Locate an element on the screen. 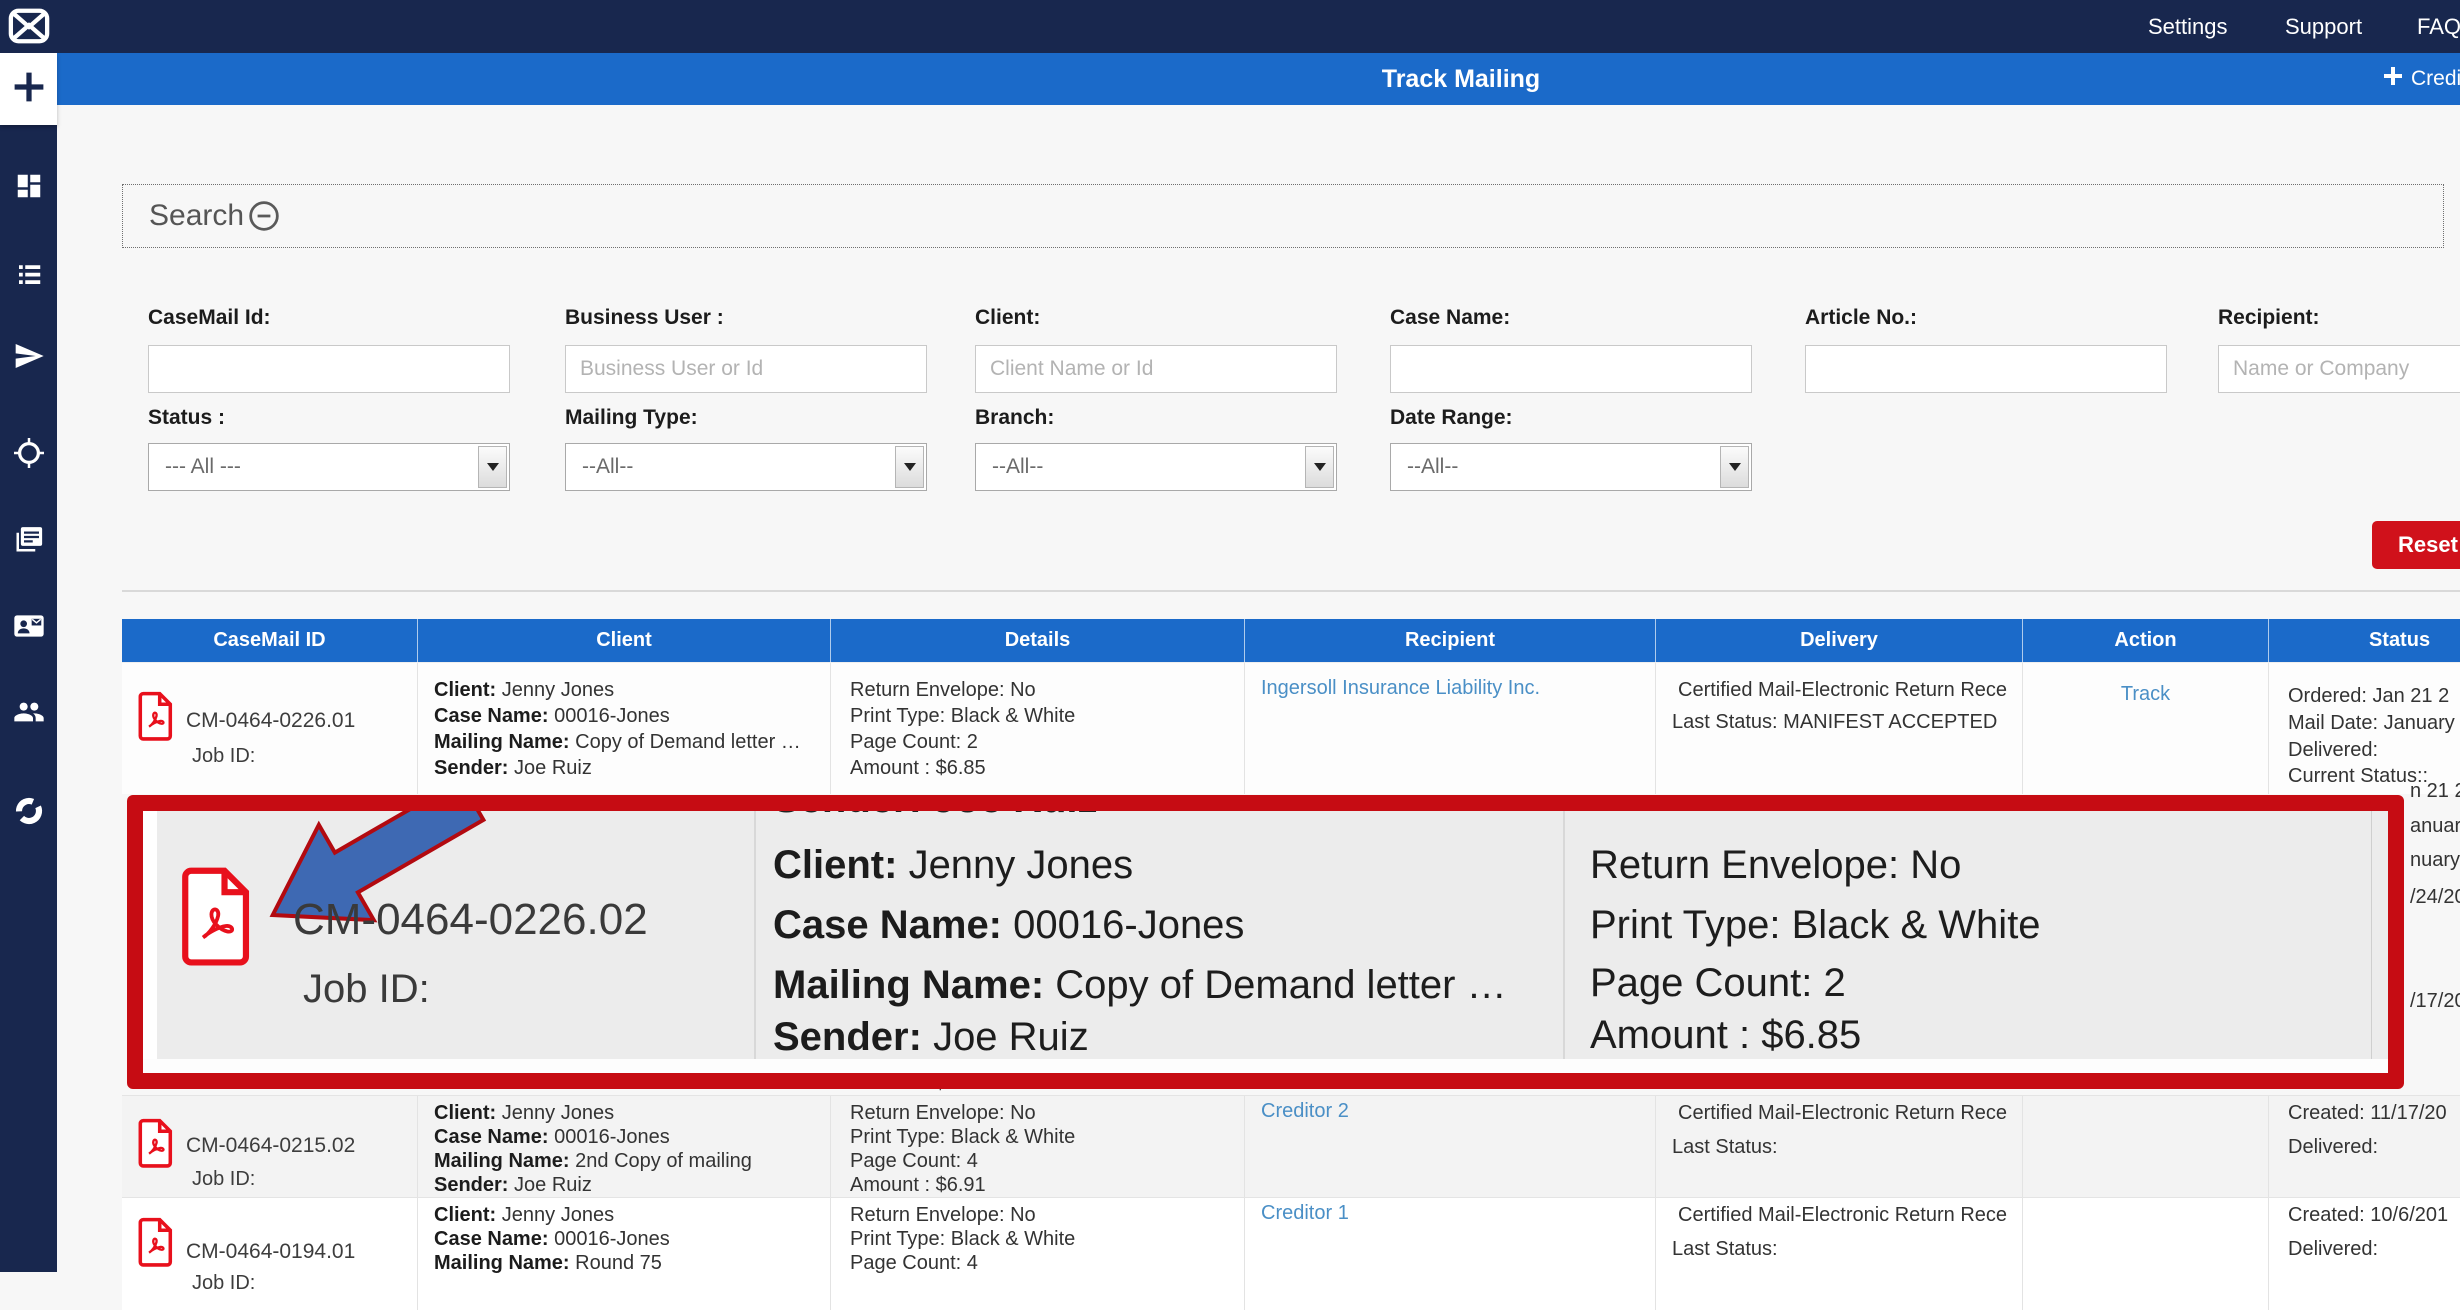  sidebar-item-track is located at coordinates (28, 455).